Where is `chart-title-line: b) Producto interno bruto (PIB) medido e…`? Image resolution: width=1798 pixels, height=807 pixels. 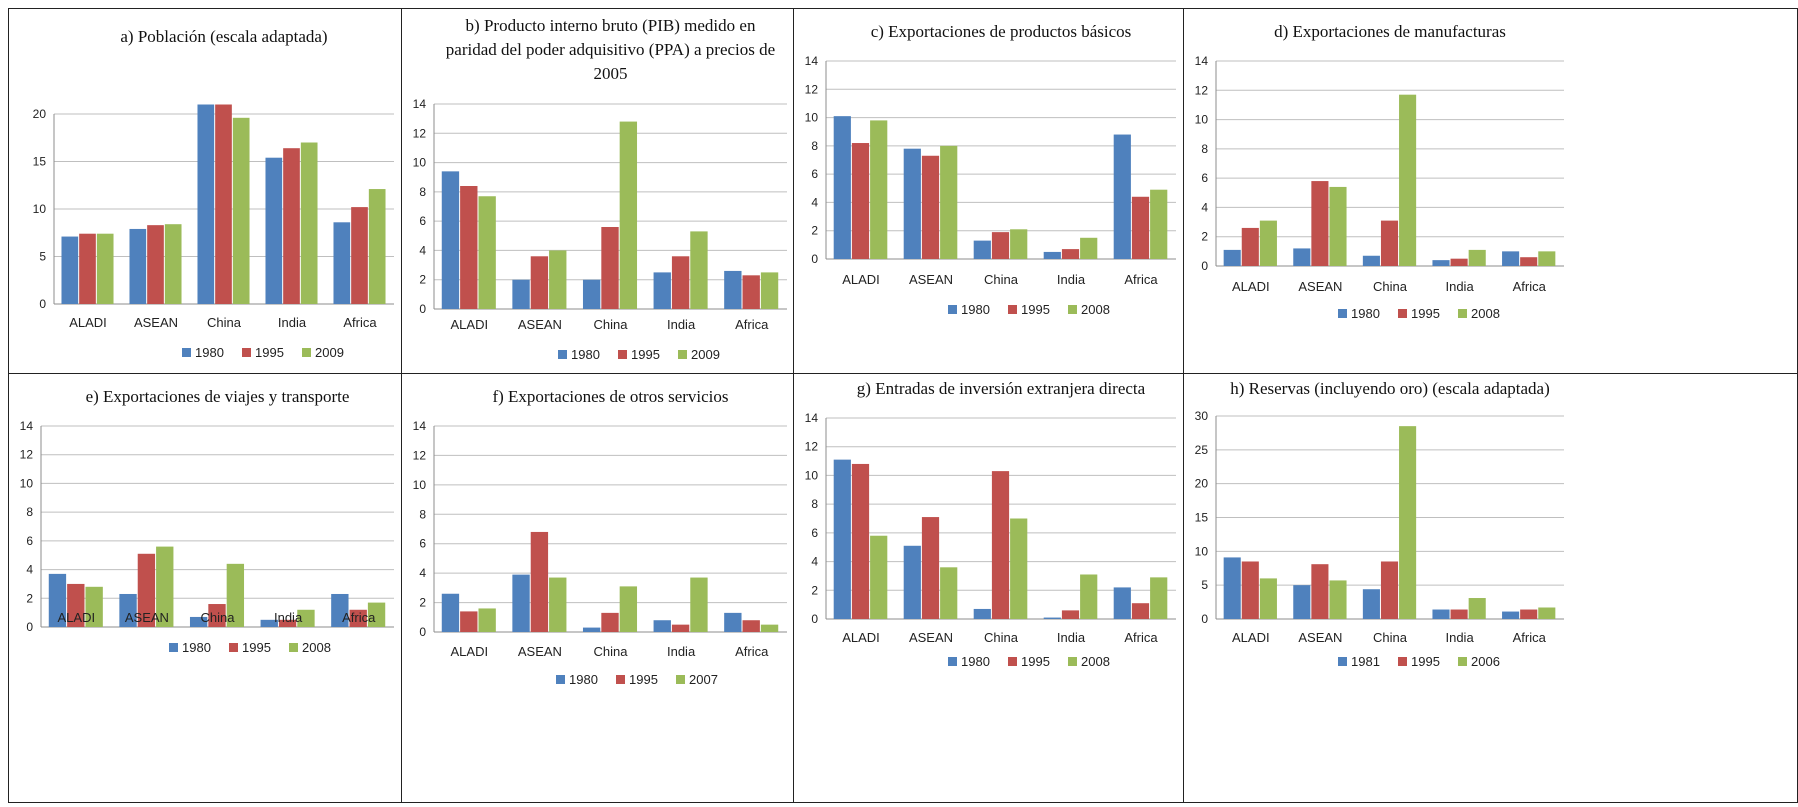 chart-title-line: b) Producto interno bruto (PIB) medido e… is located at coordinates (611, 25).